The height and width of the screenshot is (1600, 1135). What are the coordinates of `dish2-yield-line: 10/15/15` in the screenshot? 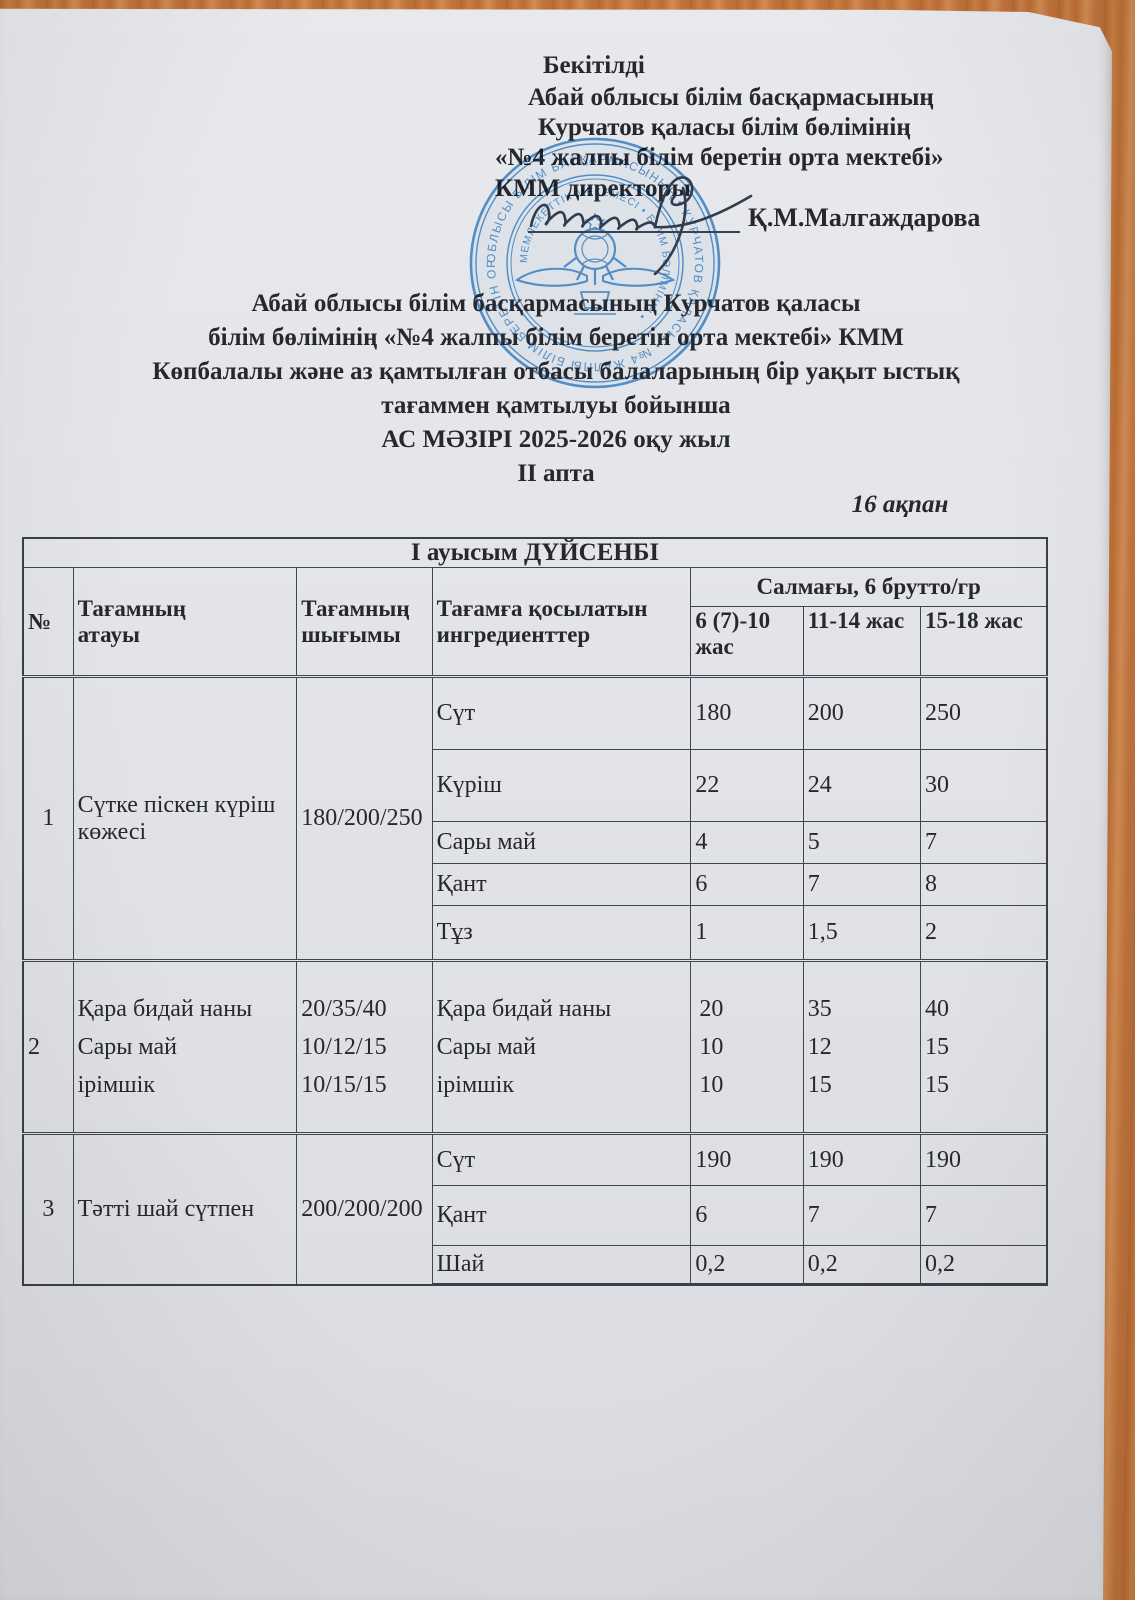 It's located at (344, 1085).